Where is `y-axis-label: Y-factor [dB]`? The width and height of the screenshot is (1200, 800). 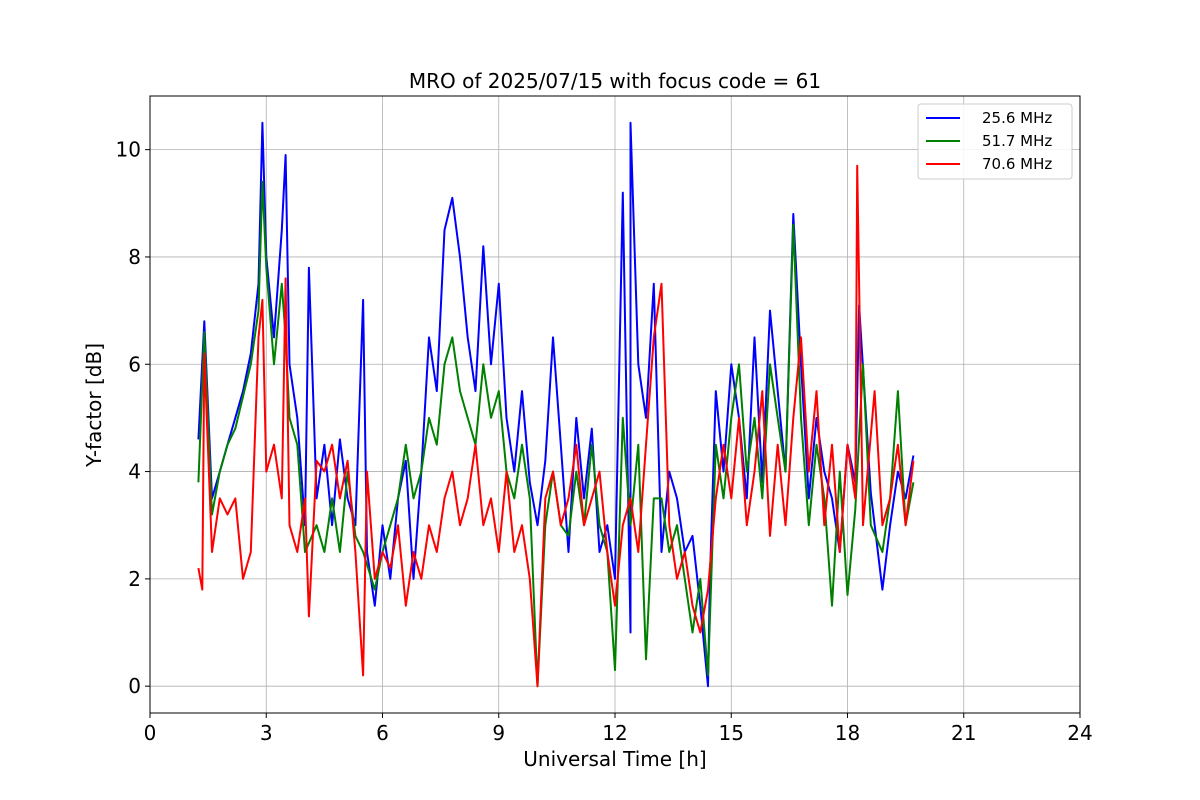 y-axis-label: Y-factor [dB] is located at coordinates (94, 405).